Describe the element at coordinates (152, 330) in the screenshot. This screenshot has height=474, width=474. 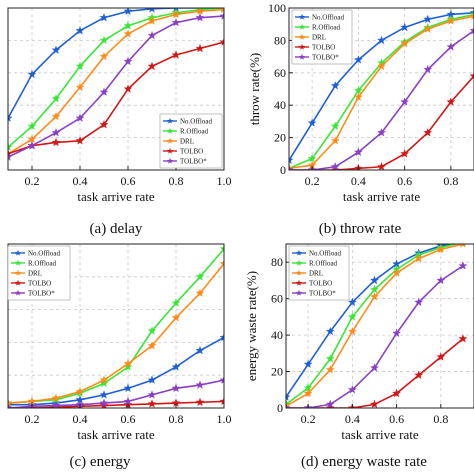
I see `data-point-R.Offload-6` at that location.